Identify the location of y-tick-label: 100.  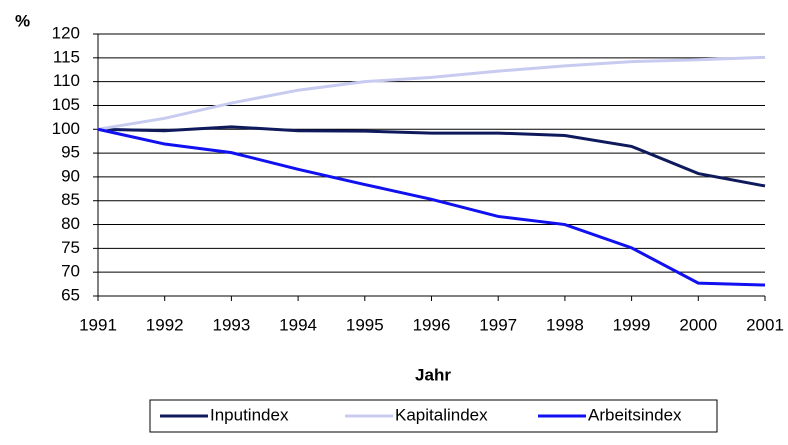
(66, 128).